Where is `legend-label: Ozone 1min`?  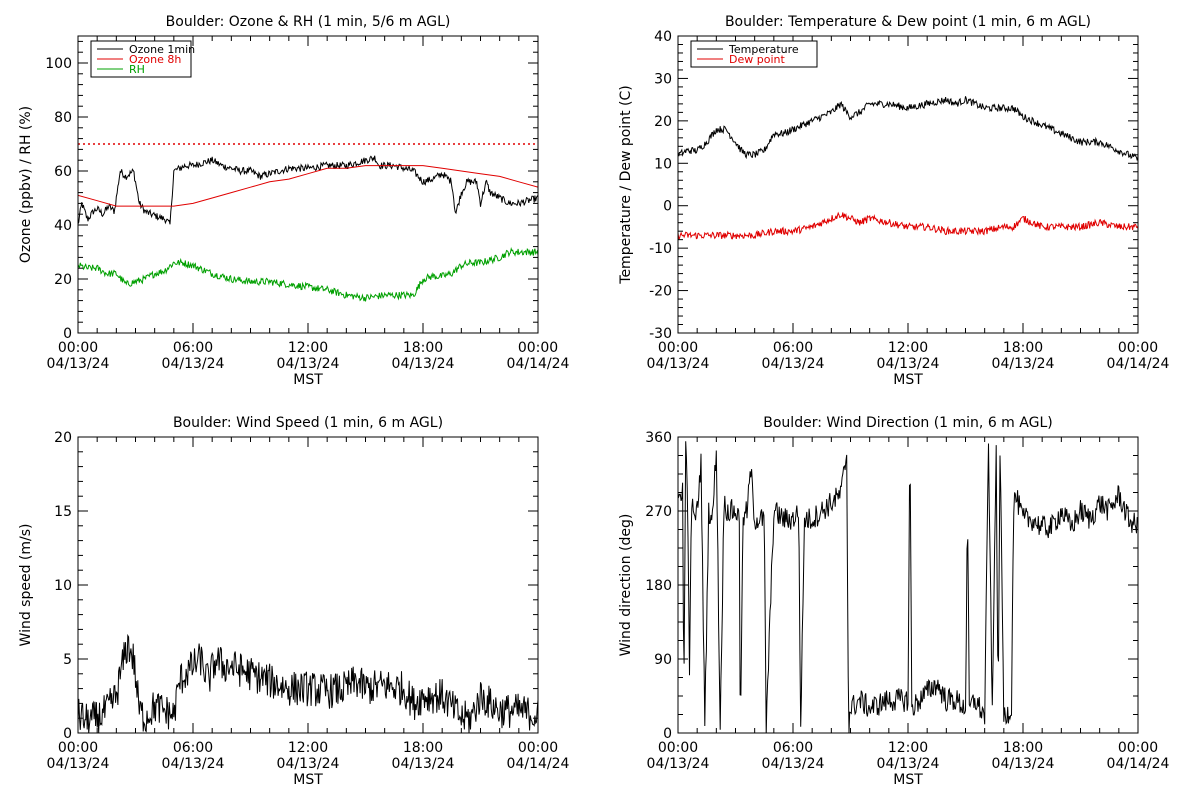
legend-label: Ozone 1min is located at coordinates (162, 49).